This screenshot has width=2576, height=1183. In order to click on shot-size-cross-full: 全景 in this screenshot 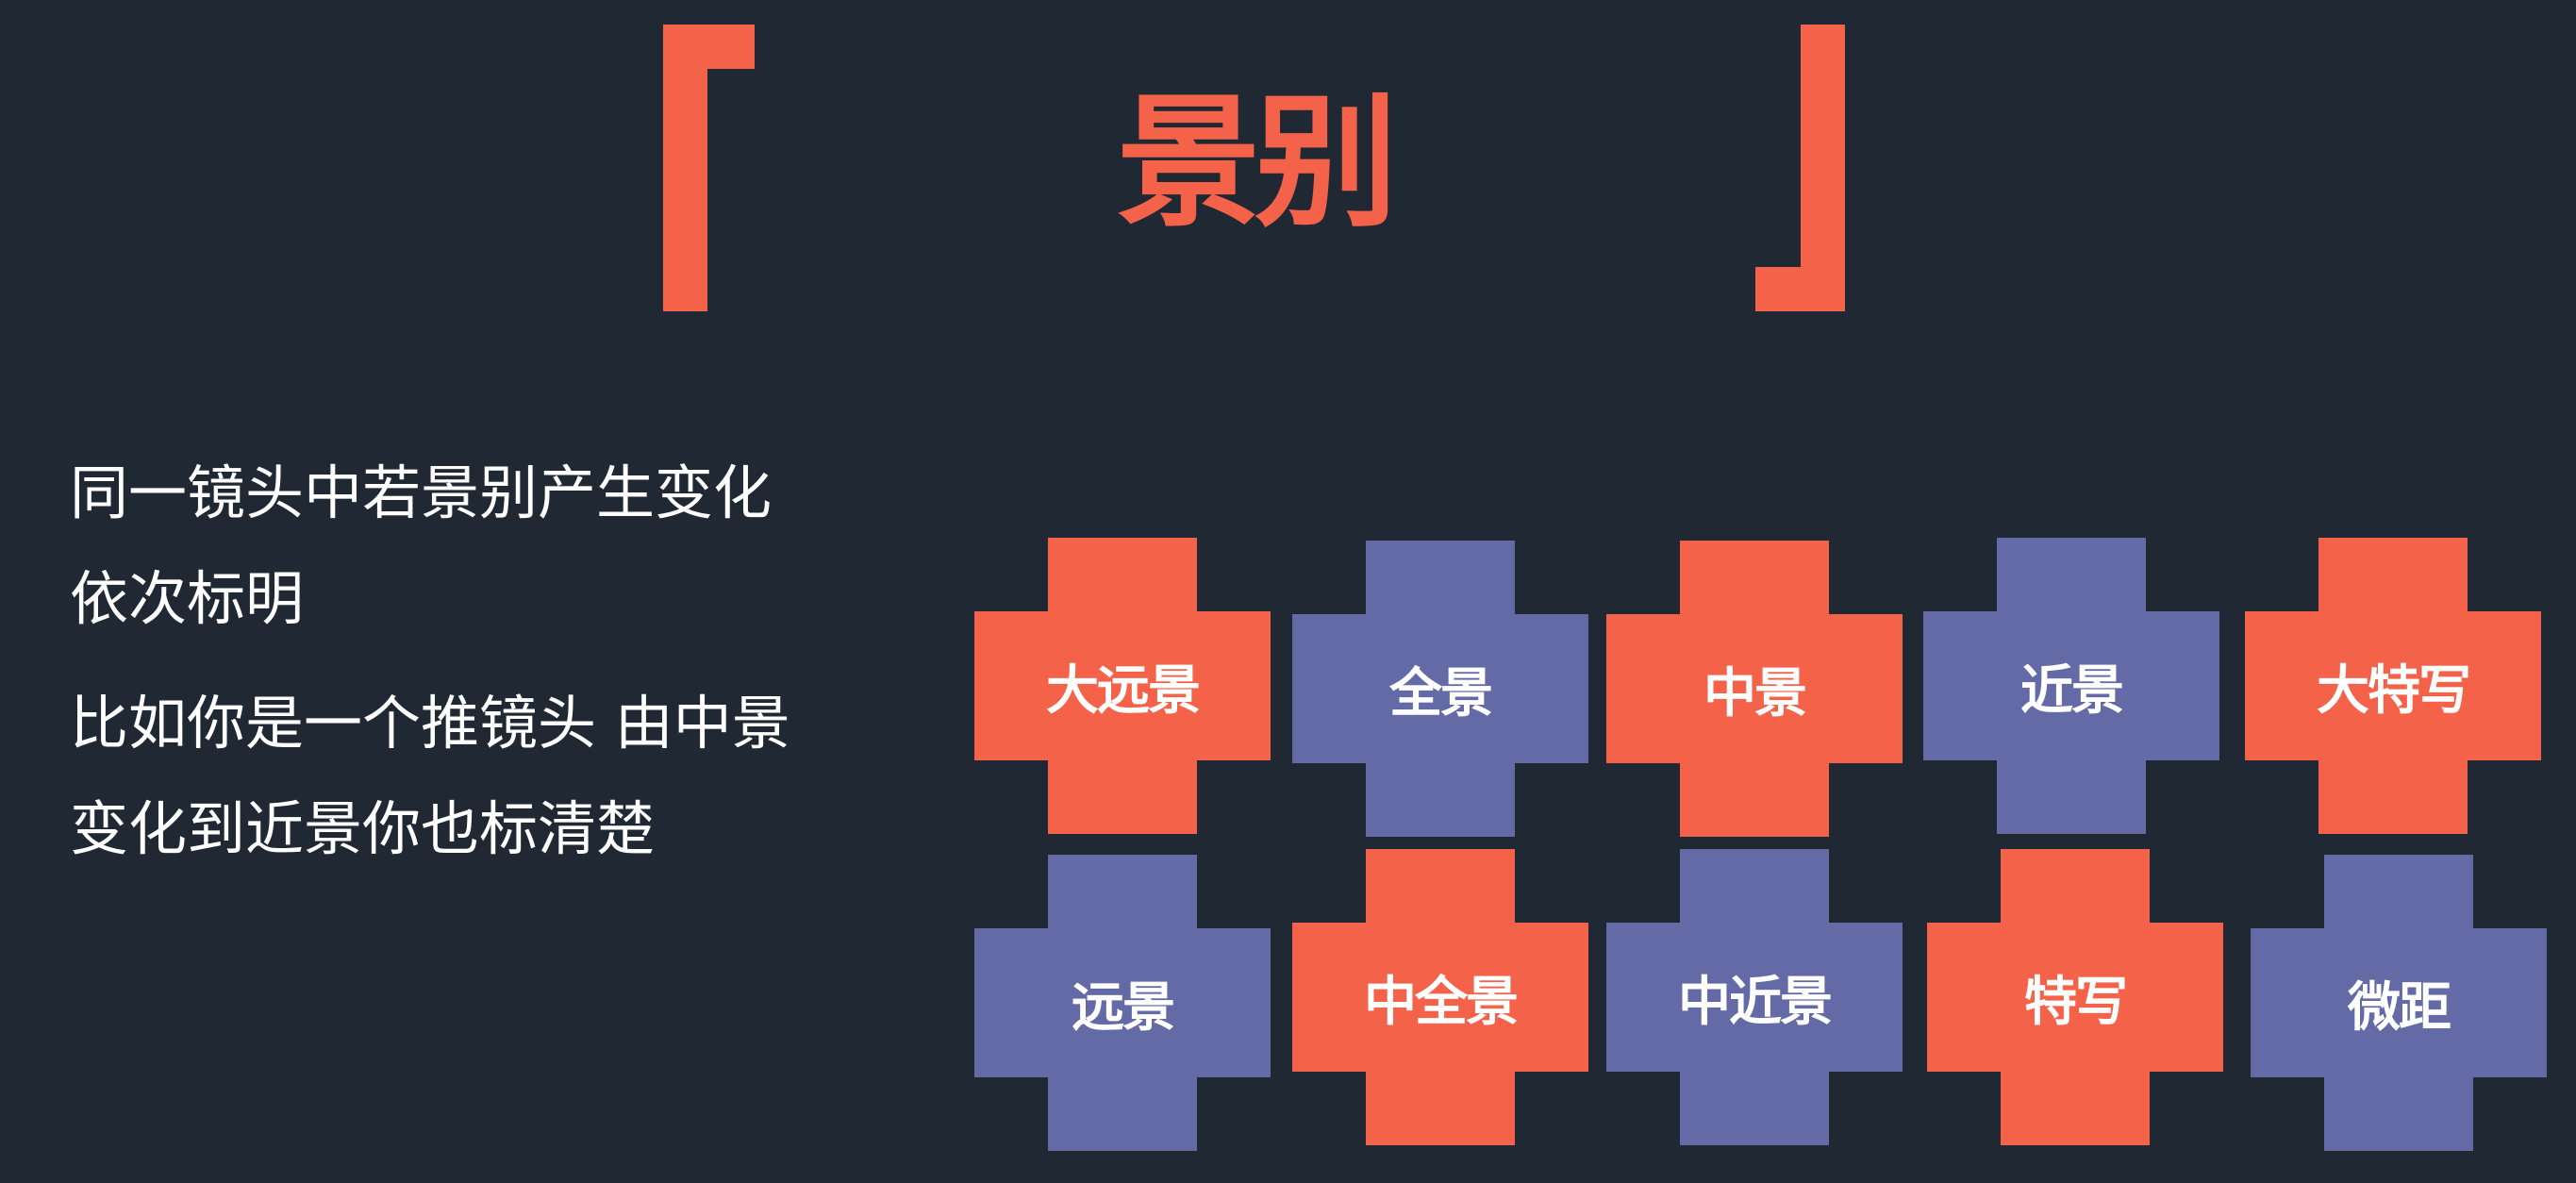, I will do `click(1440, 689)`.